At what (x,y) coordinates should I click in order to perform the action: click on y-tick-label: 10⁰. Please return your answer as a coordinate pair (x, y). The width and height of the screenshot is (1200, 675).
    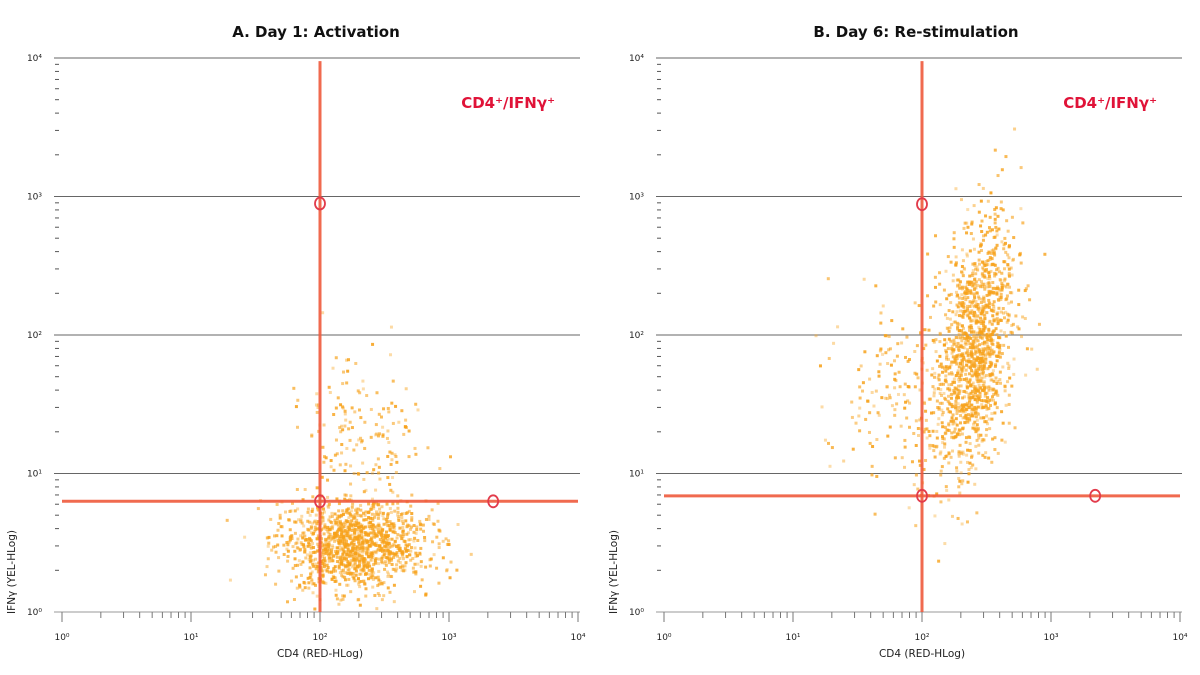
    Looking at the image, I should click on (34, 613).